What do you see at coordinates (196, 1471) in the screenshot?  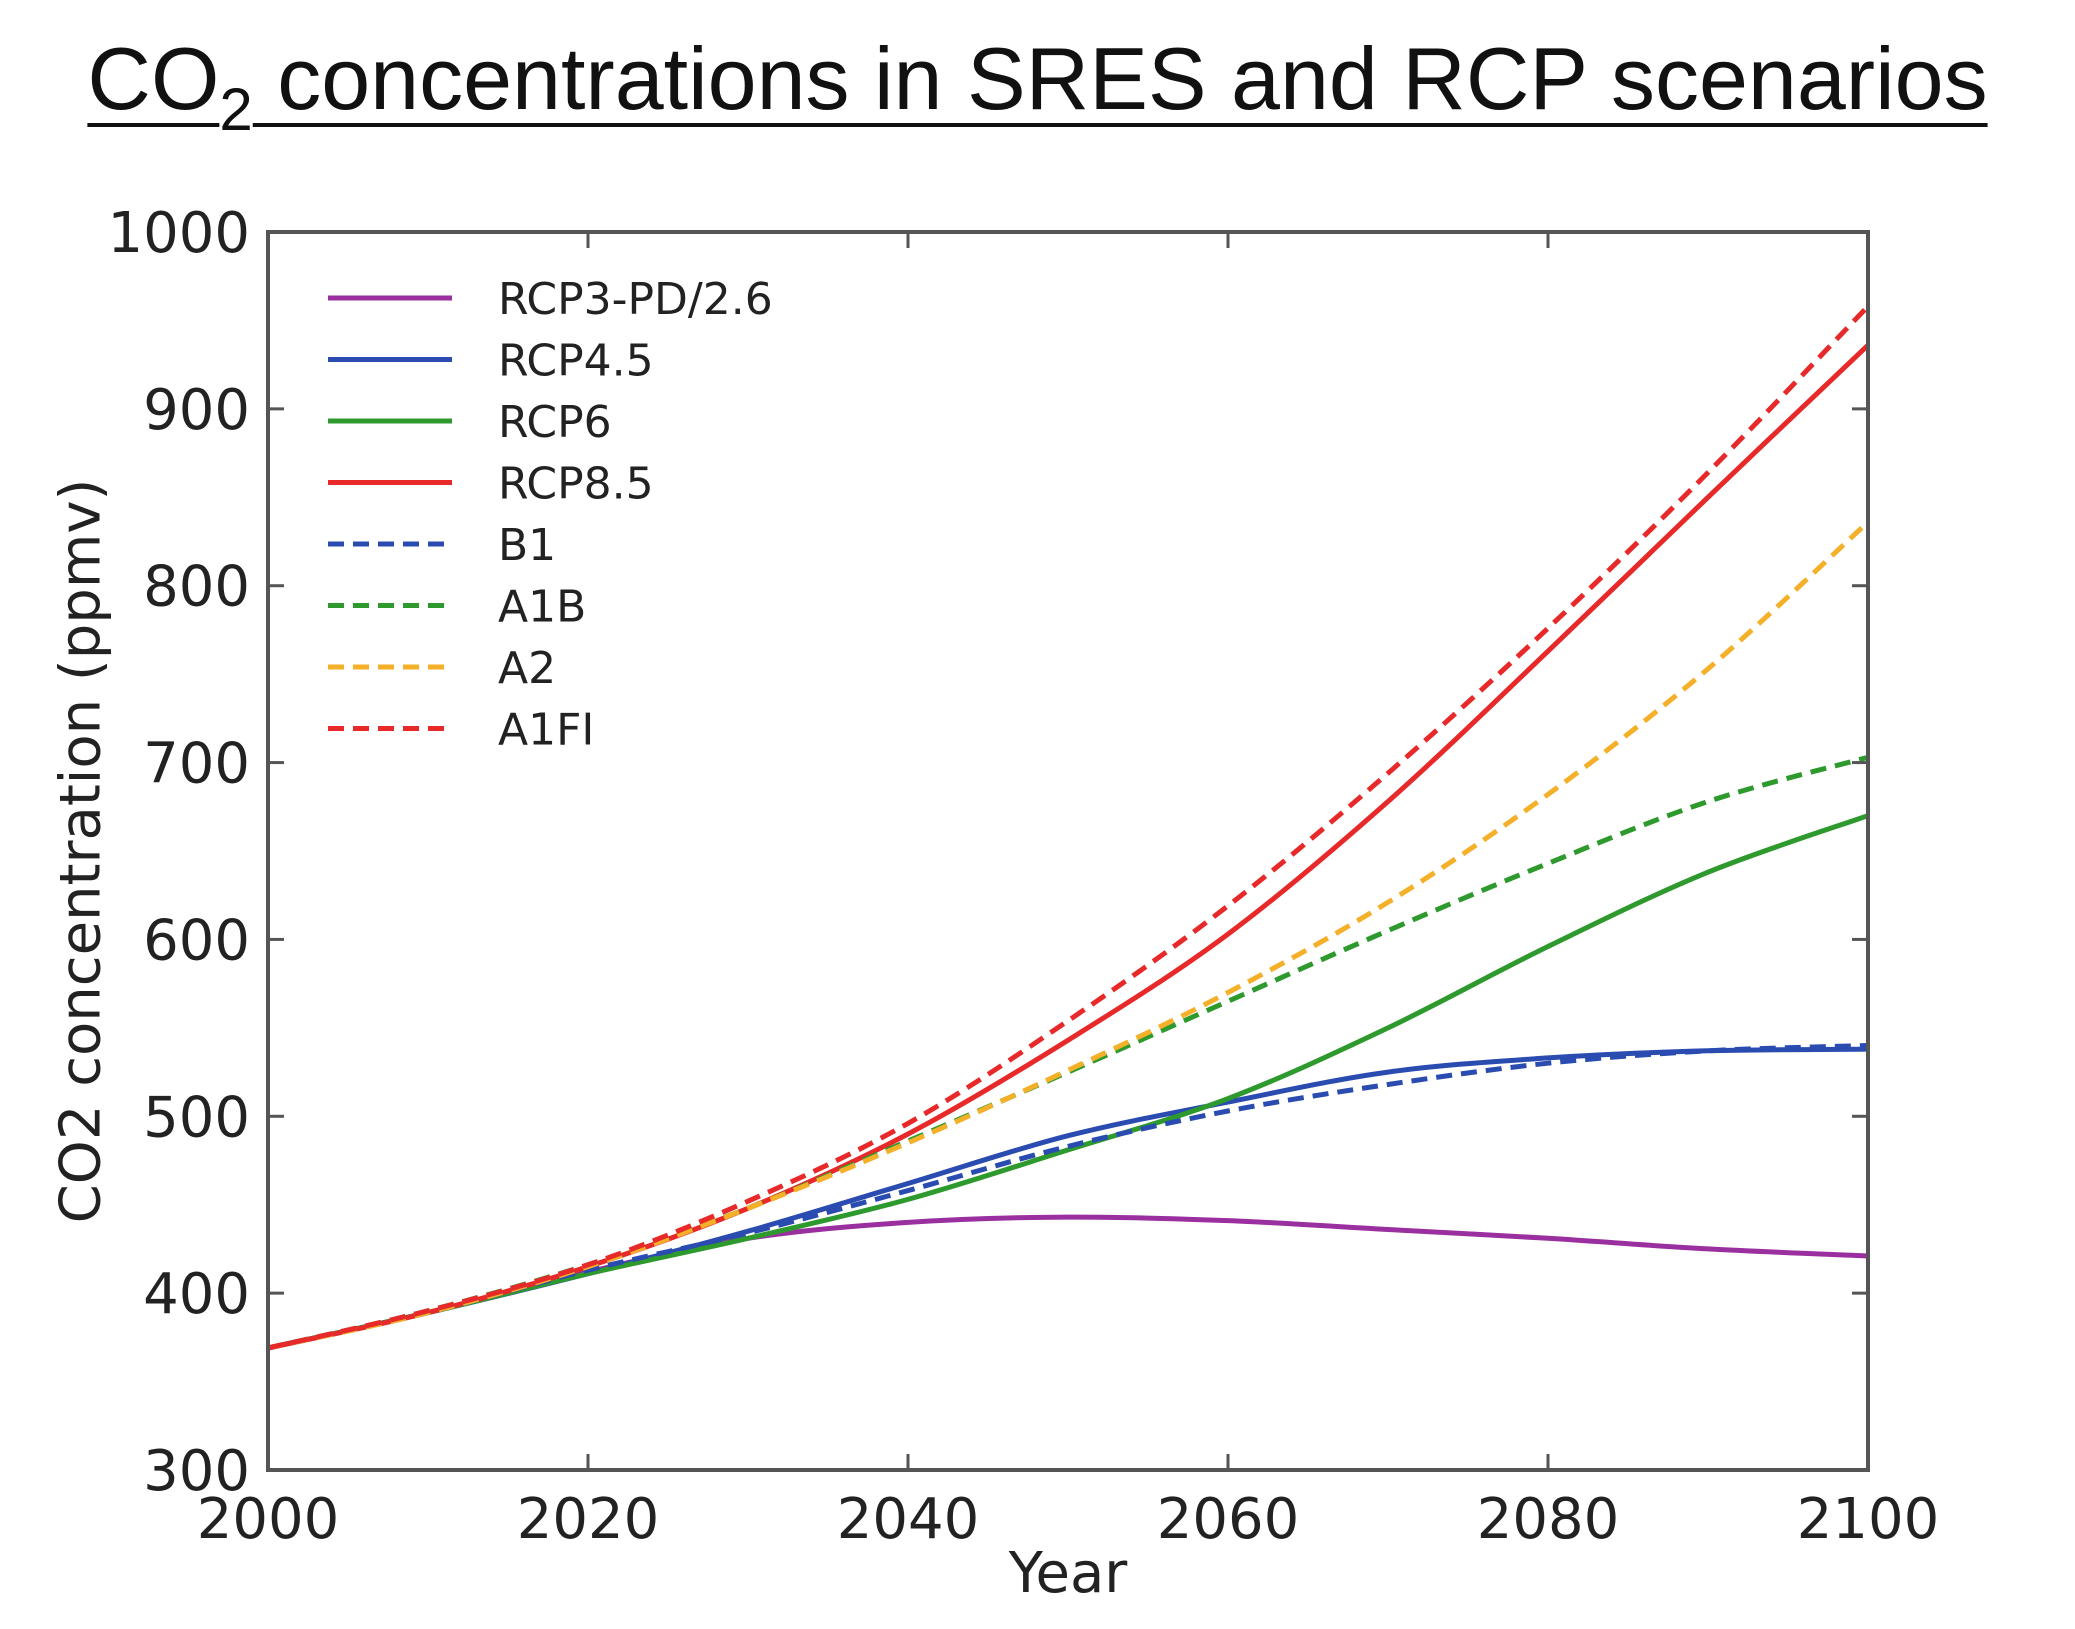 I see `y-tick-label: 300` at bounding box center [196, 1471].